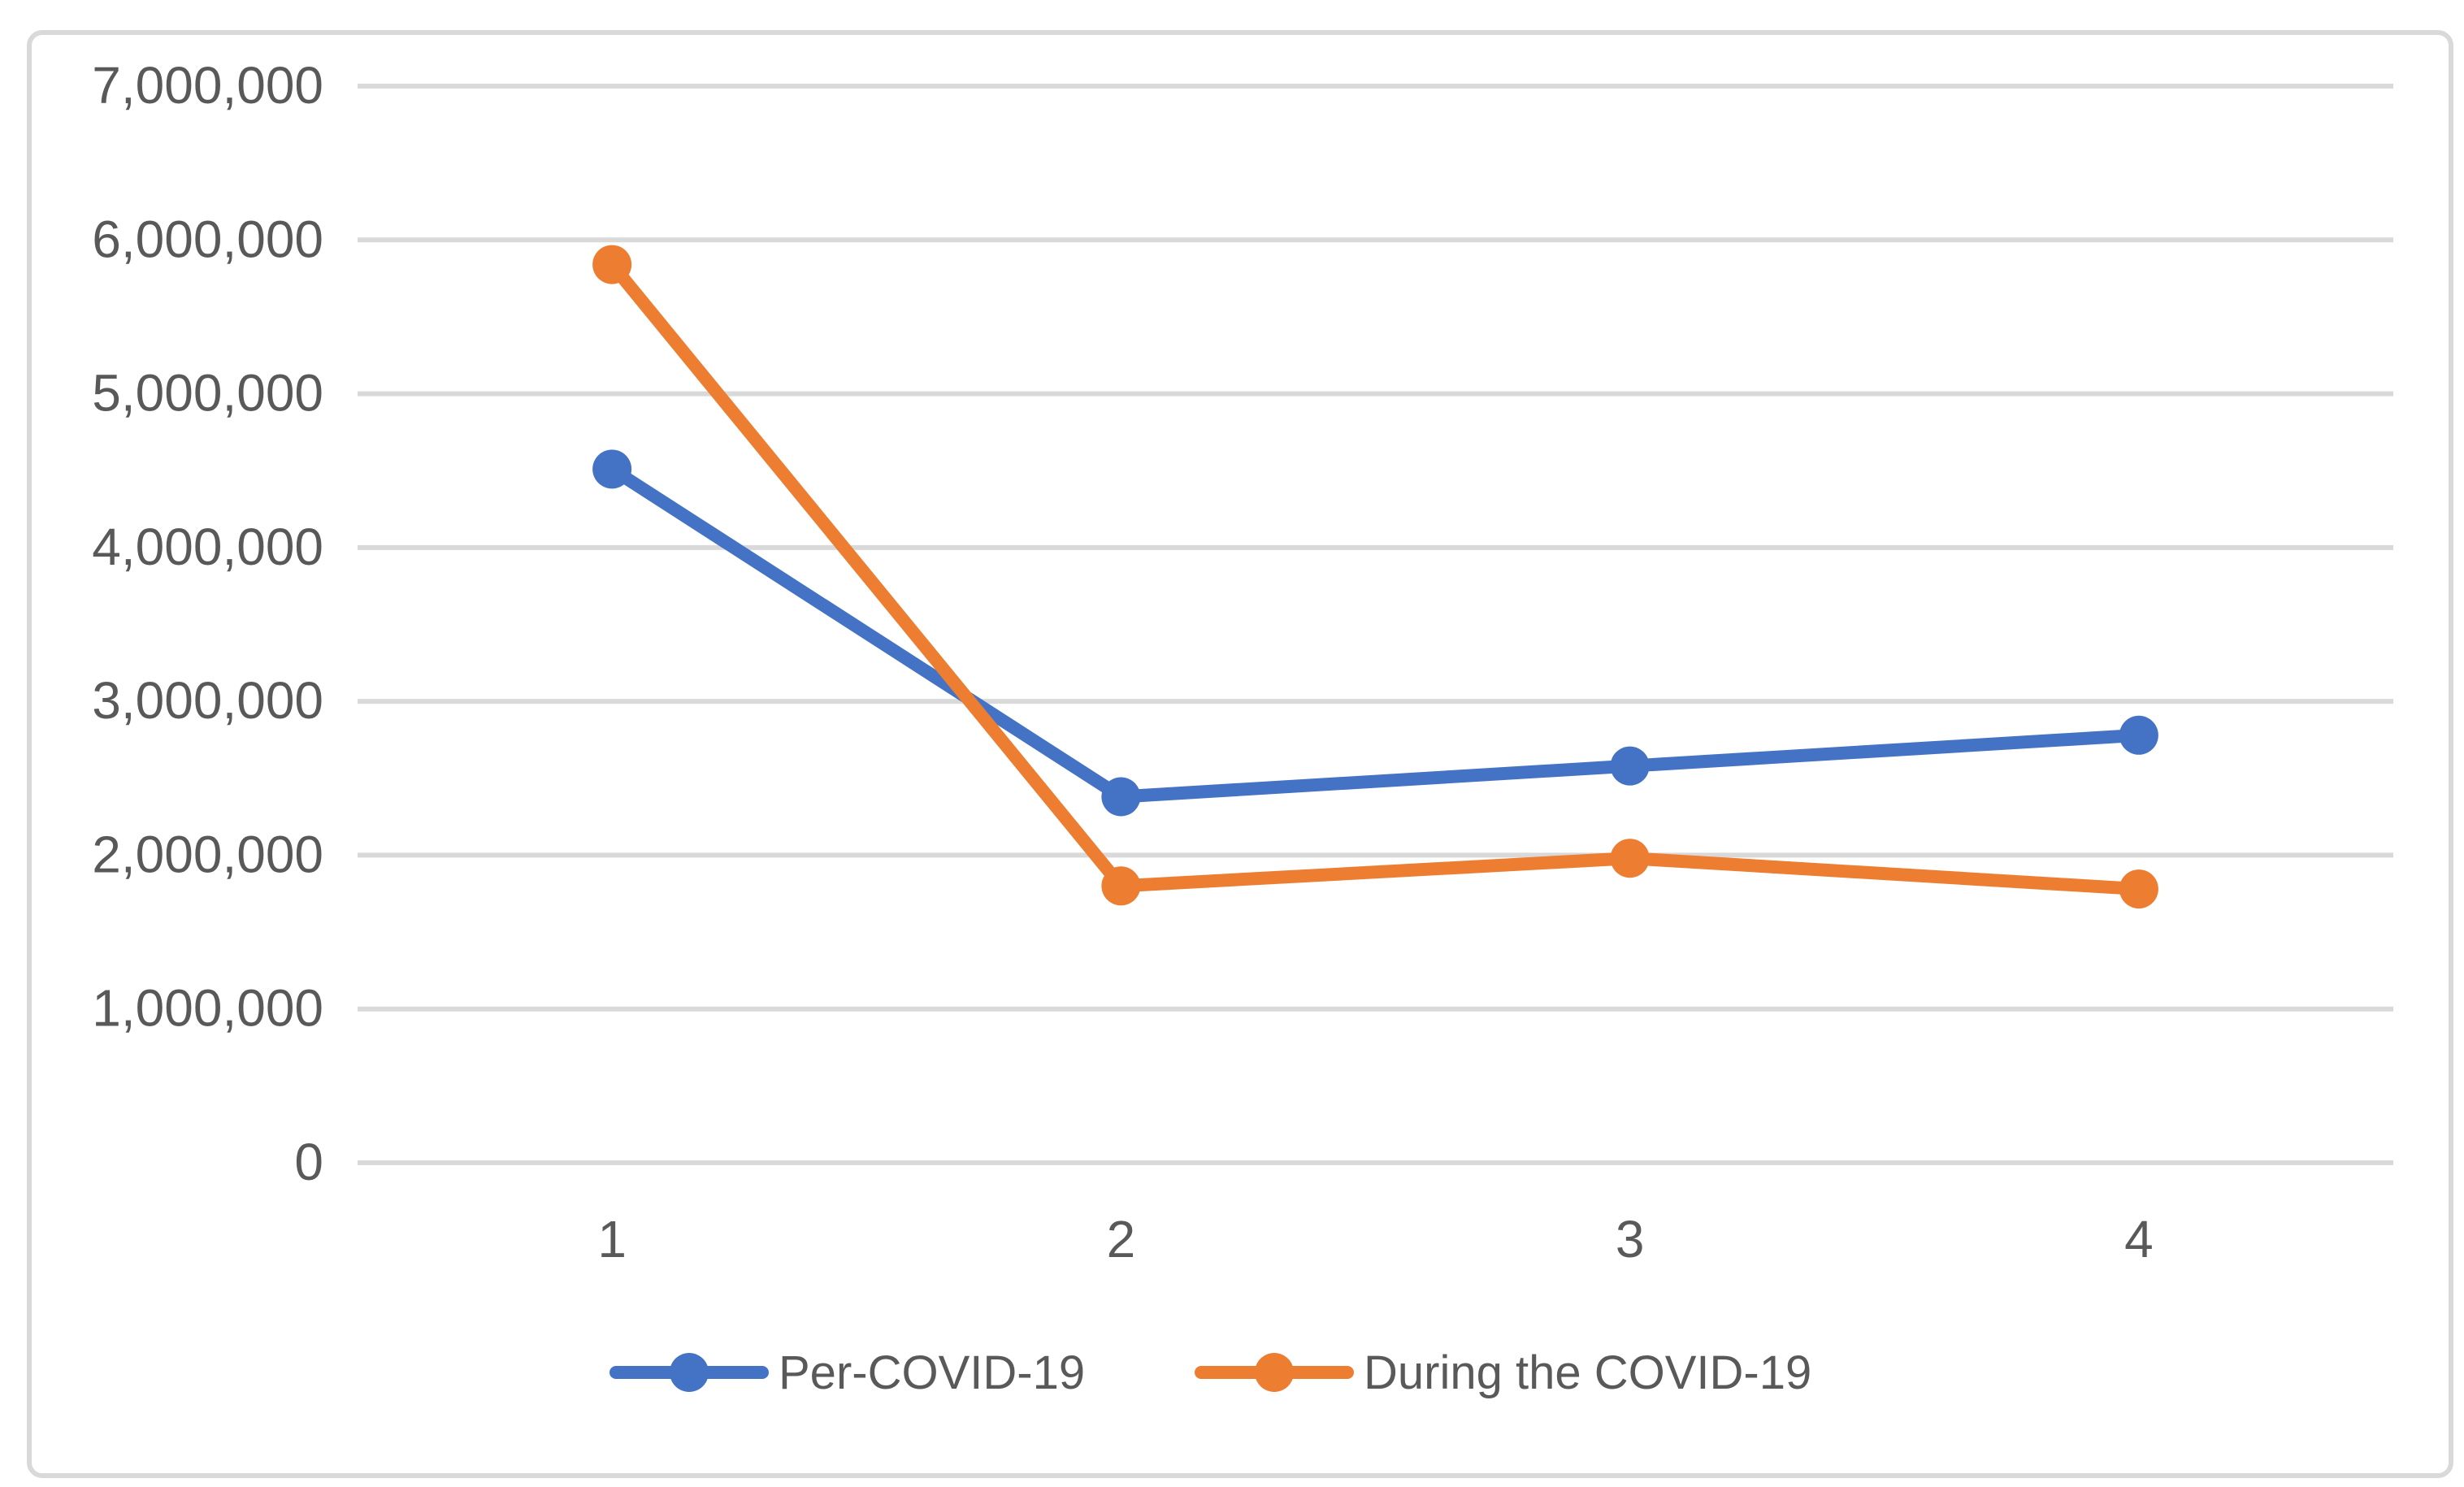 This screenshot has height=1487, width=2464. I want to click on y-axis-tick-label: 1,000,000, so click(207, 1008).